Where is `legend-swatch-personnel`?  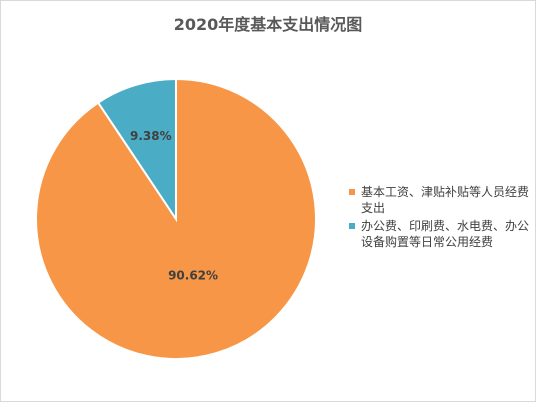
legend-swatch-personnel is located at coordinates (352, 192).